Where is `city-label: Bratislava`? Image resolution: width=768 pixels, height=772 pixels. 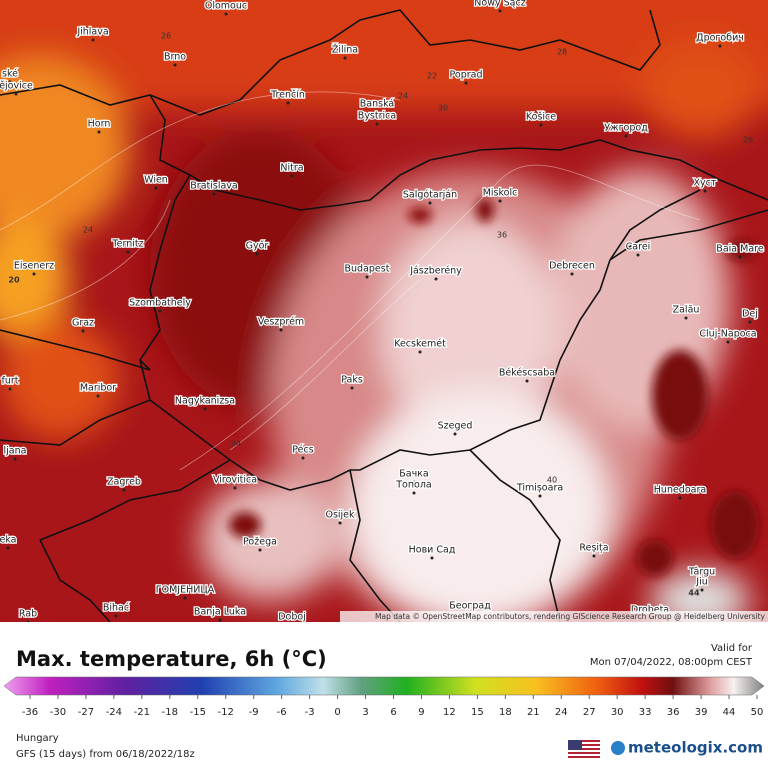 city-label: Bratislava is located at coordinates (213, 186).